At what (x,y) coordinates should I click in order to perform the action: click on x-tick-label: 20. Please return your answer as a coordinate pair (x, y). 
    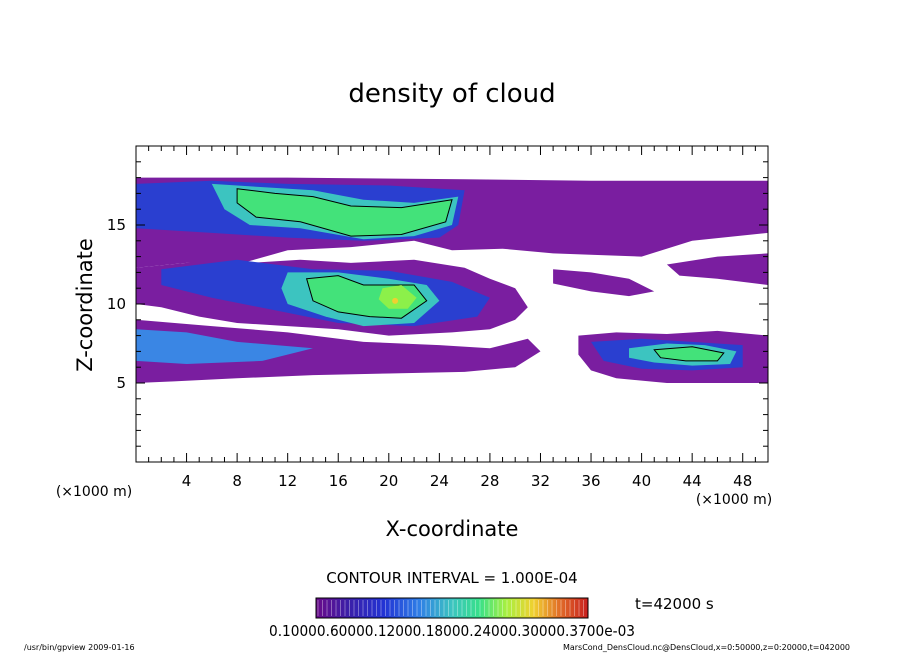
    Looking at the image, I should click on (388, 481).